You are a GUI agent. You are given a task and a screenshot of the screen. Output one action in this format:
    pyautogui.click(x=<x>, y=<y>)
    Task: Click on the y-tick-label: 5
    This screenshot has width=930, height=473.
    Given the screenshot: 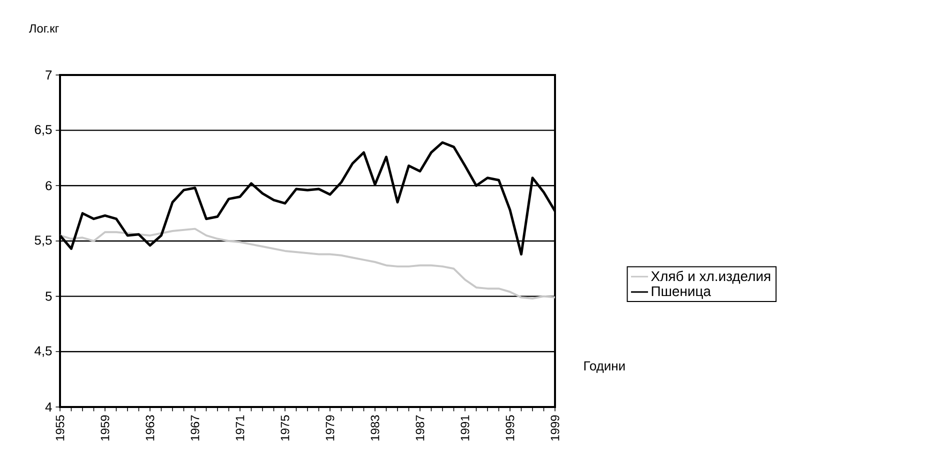 What is the action you would take?
    pyautogui.click(x=49, y=296)
    